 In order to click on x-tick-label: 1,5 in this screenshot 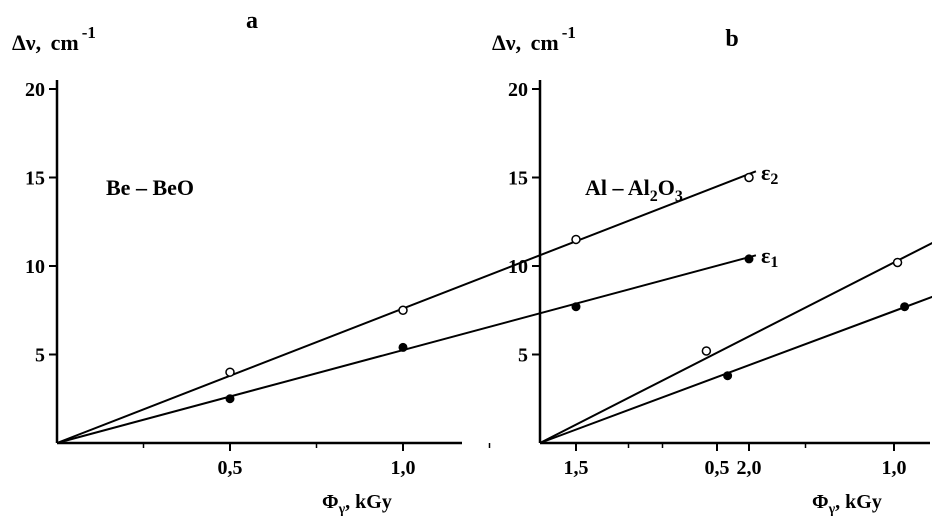, I will do `click(576, 468)`.